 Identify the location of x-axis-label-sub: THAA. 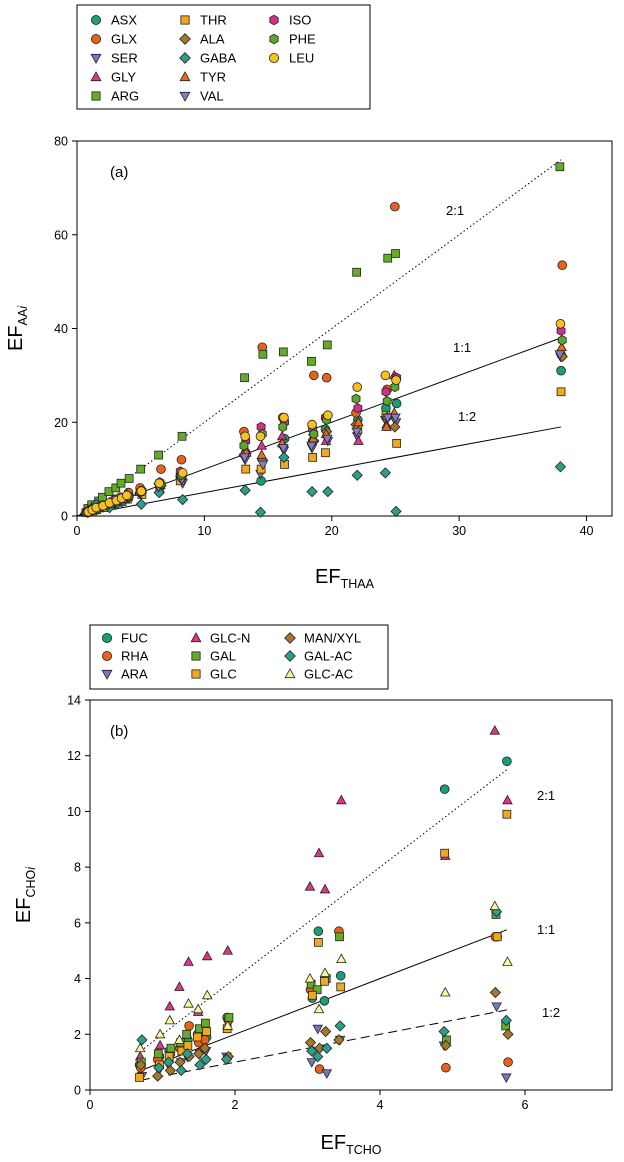
(358, 584).